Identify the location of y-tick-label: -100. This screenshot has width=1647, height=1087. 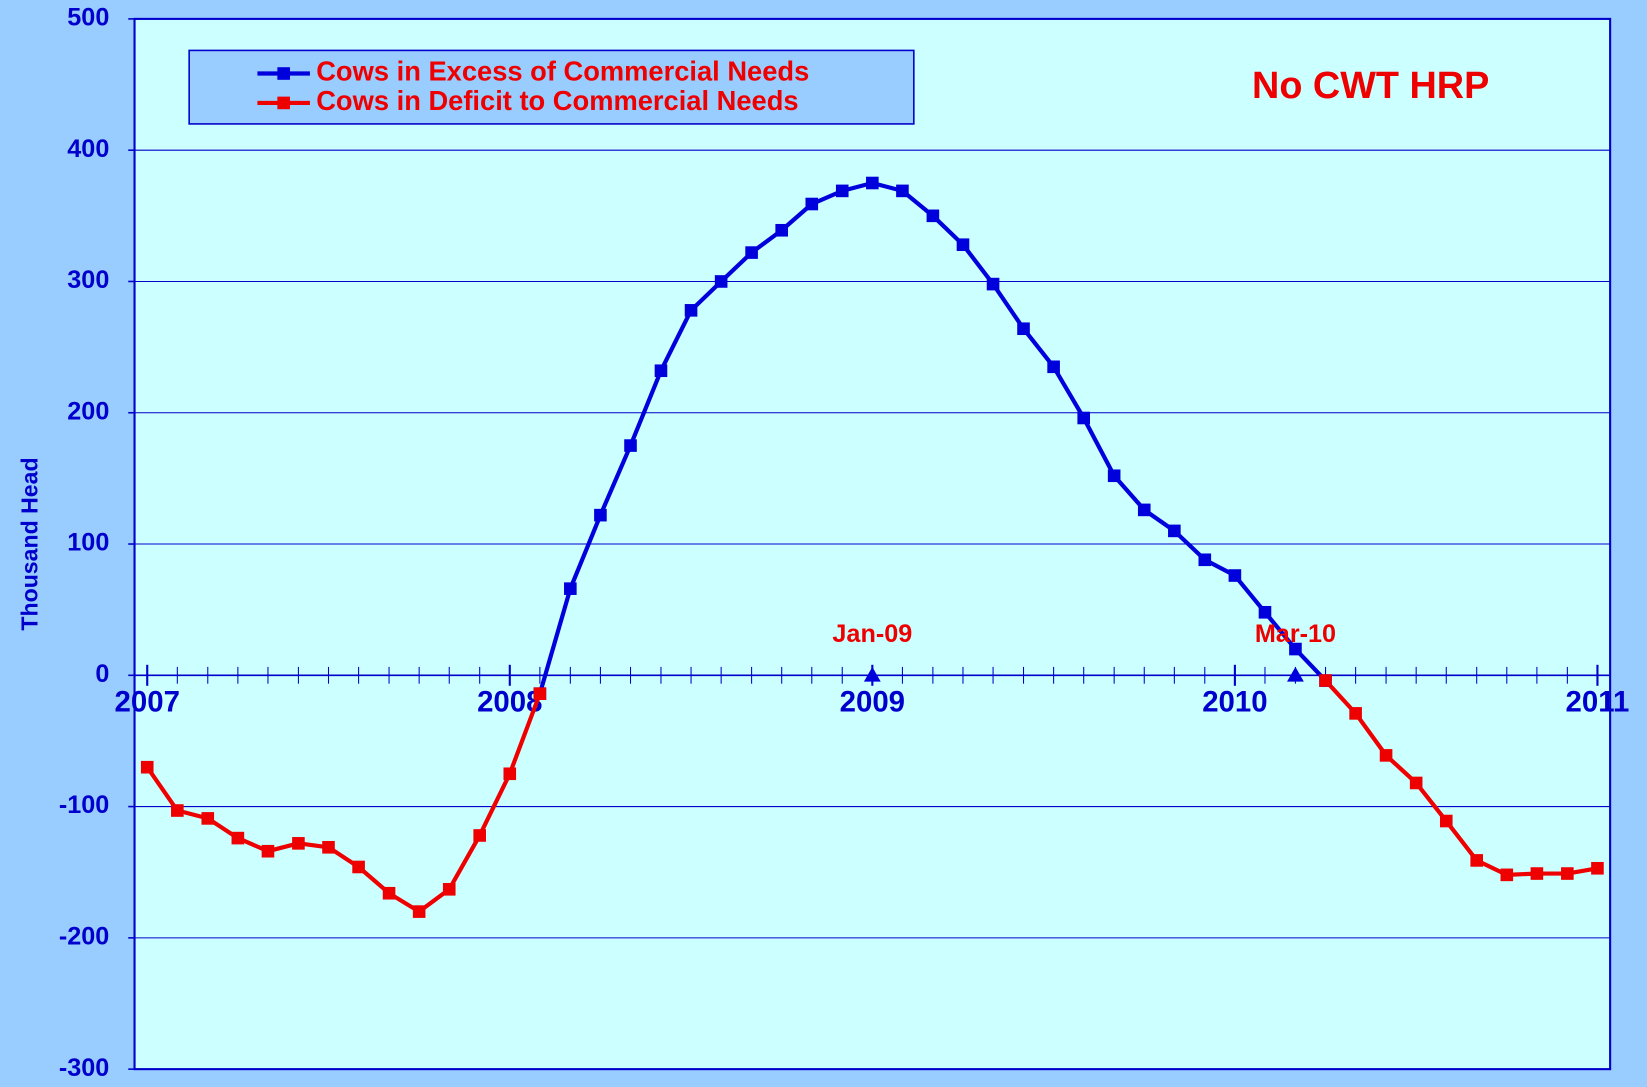
(84, 805).